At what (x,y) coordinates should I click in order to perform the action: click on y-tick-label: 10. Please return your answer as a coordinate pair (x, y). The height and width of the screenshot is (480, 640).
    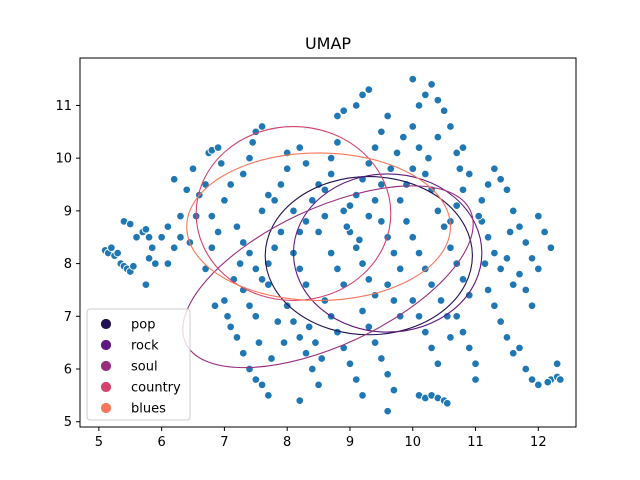
    Looking at the image, I should click on (63, 159).